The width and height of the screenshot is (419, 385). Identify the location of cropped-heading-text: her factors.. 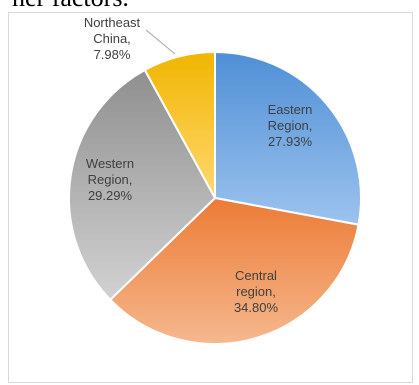
(70, 6).